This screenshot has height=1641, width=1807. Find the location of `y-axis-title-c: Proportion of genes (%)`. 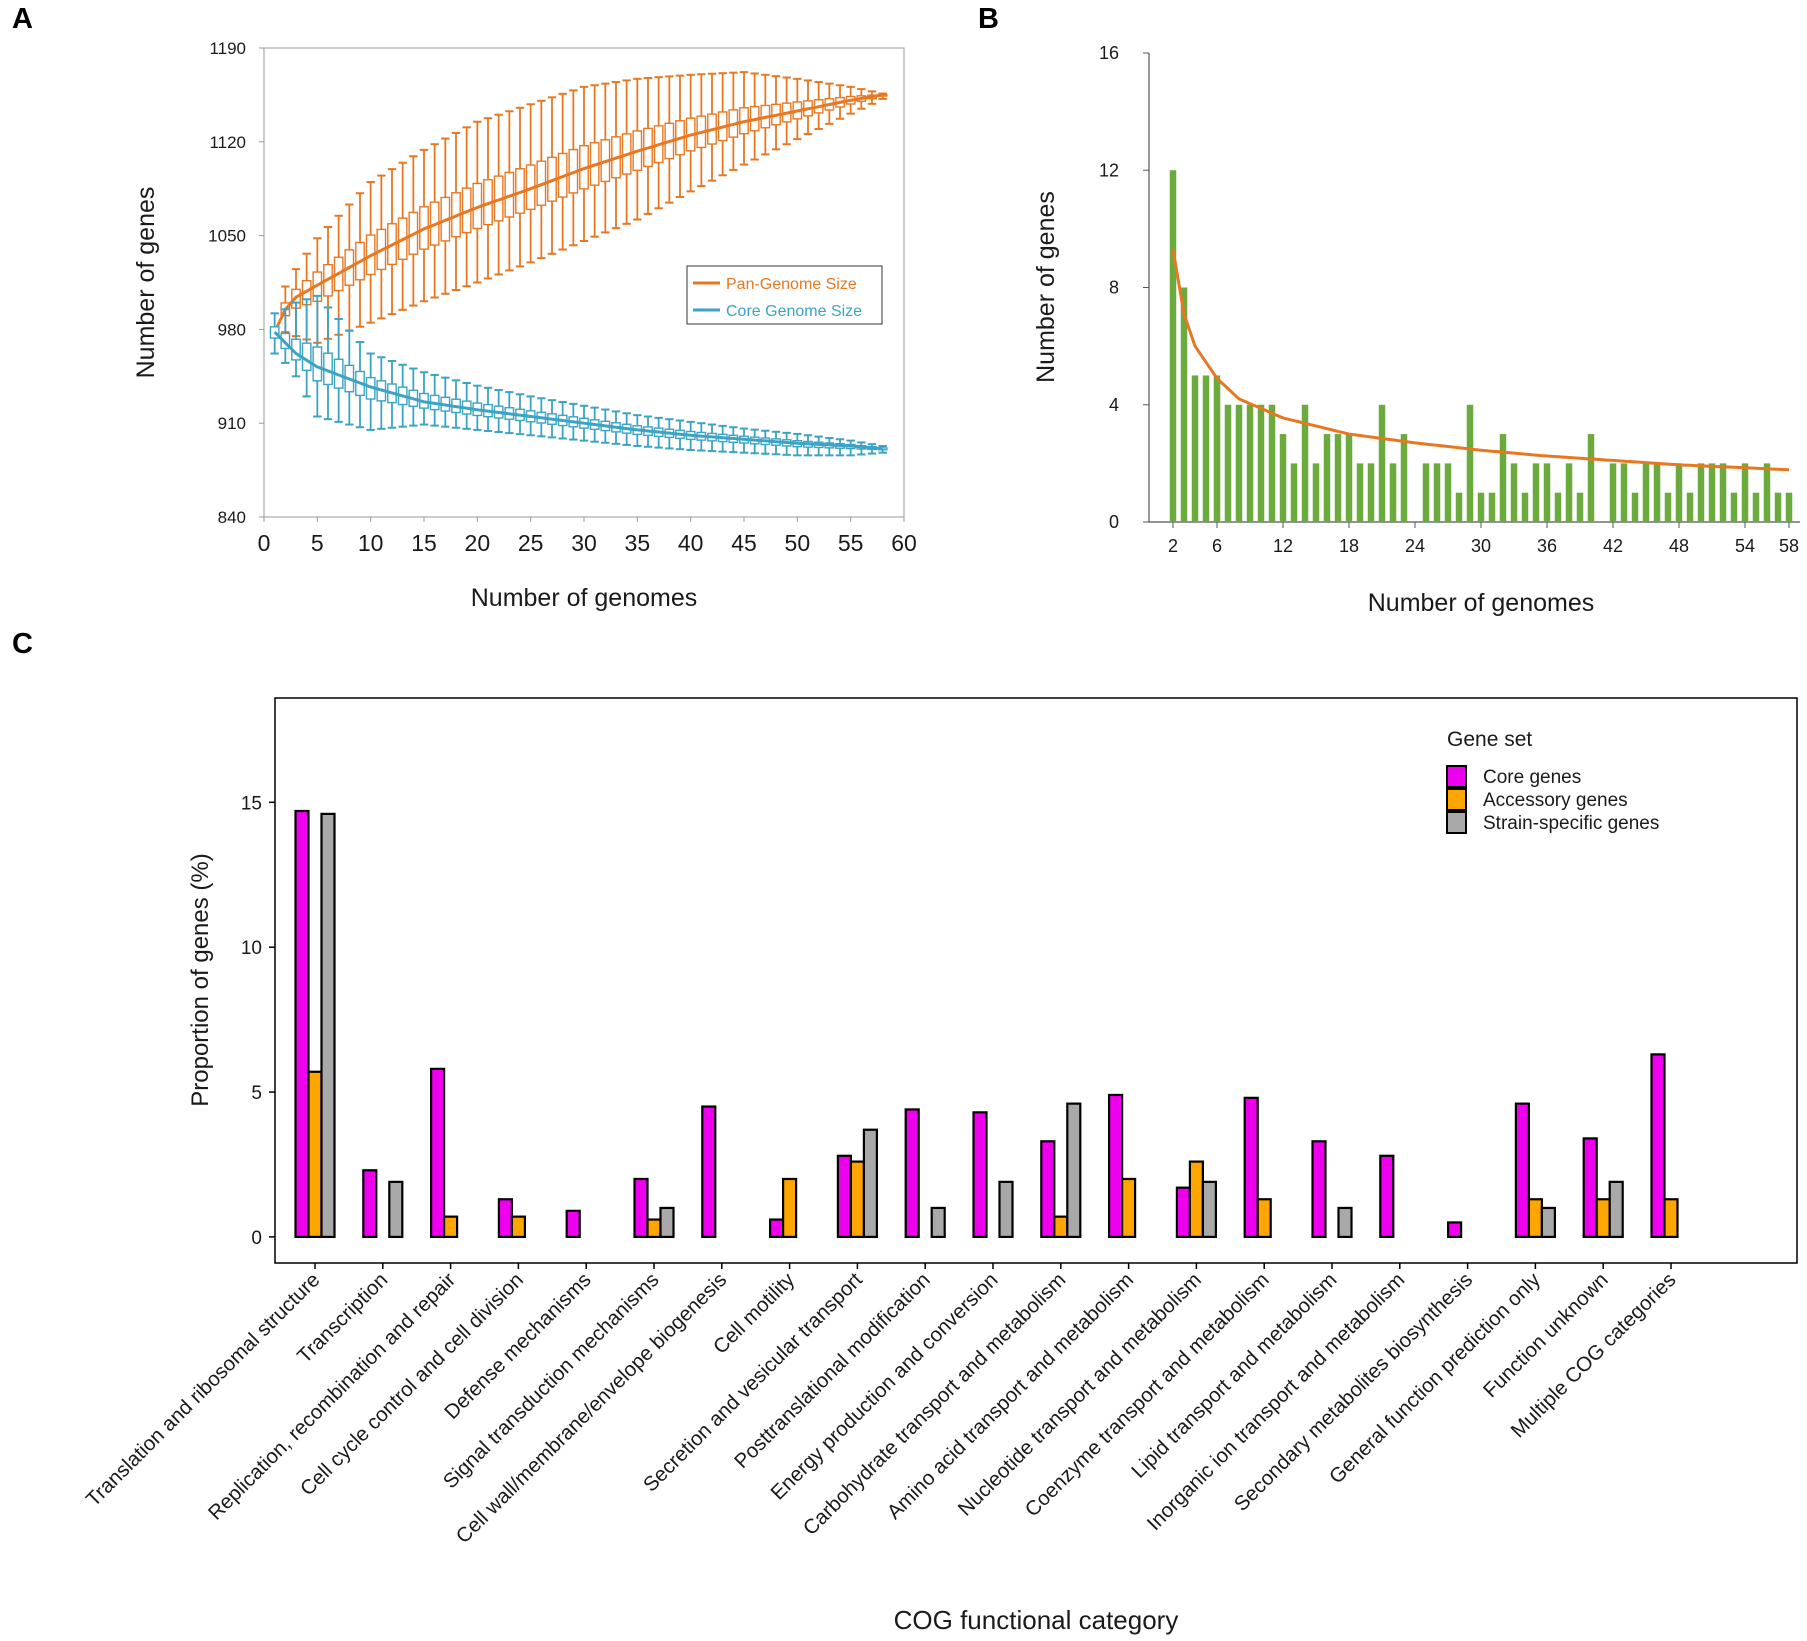

y-axis-title-c: Proportion of genes (%) is located at coordinates (200, 979).